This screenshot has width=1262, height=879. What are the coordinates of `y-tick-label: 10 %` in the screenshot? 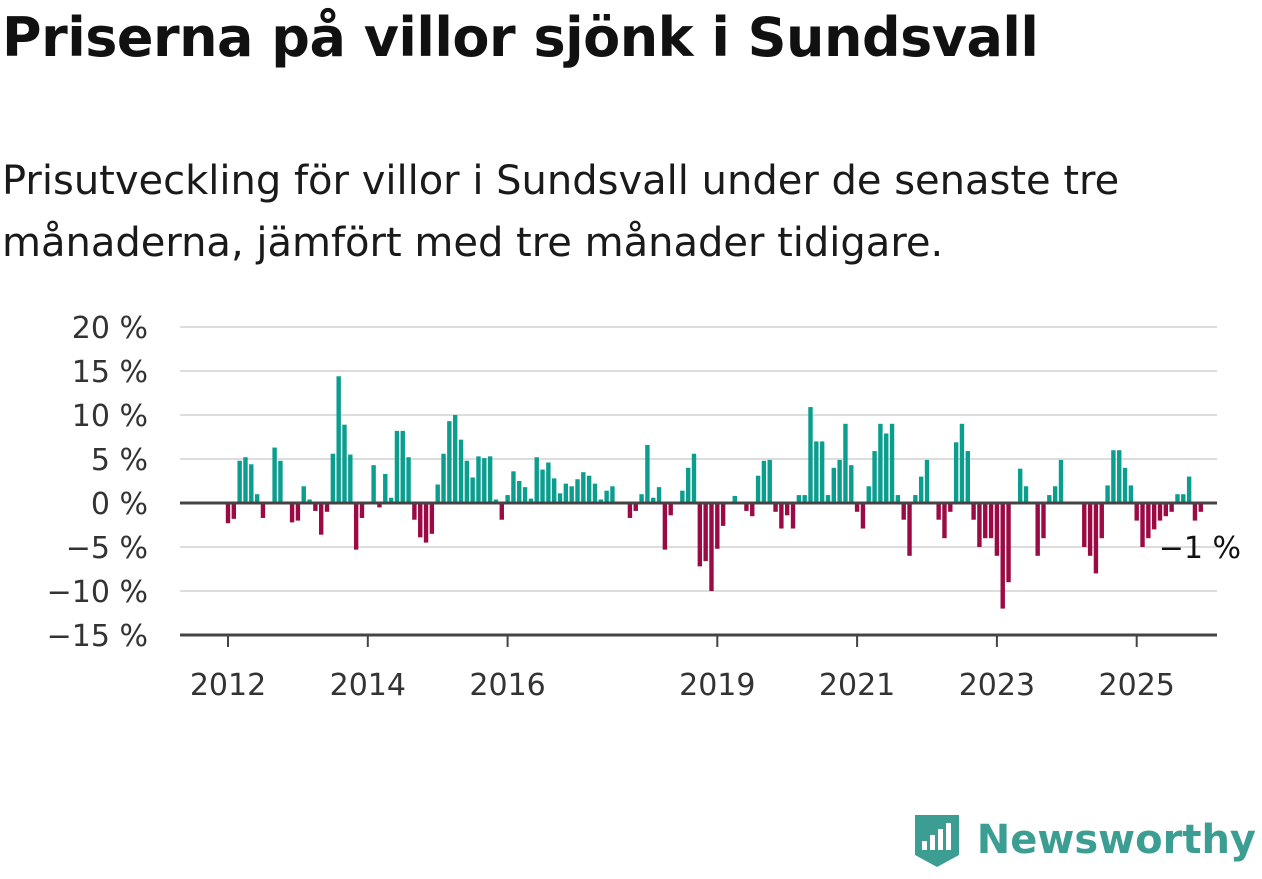 It's located at (110, 416).